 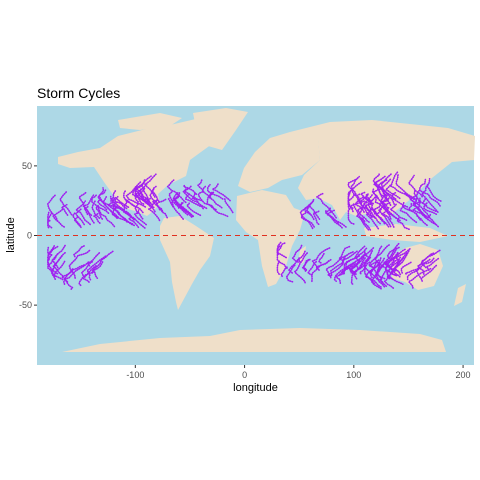 I want to click on y-axis-ticks: -50 0 50, so click(x=28, y=235).